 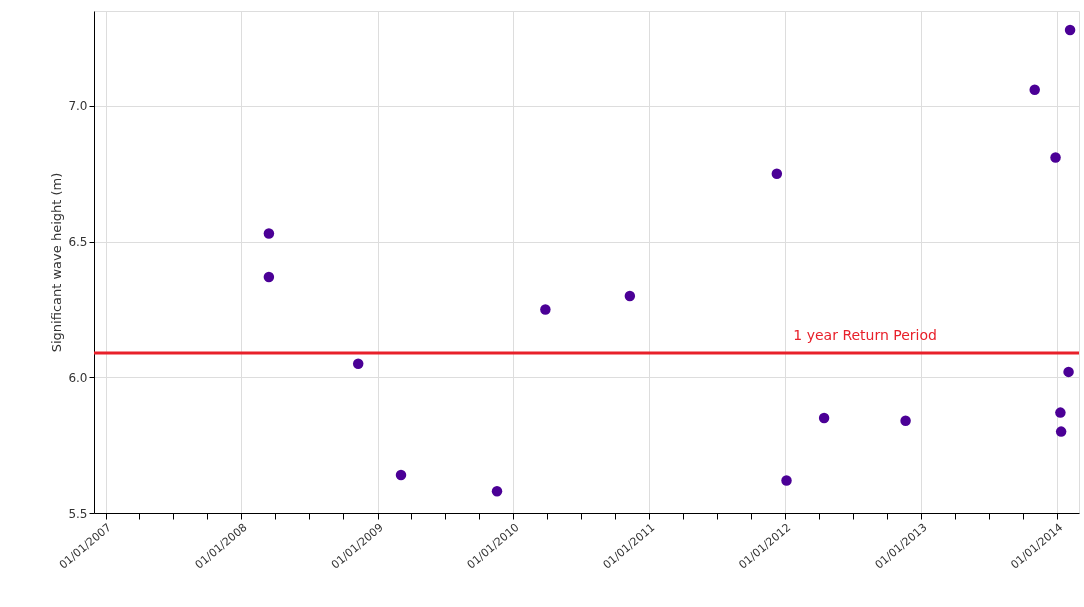 What do you see at coordinates (78, 242) in the screenshot?
I see `y-tick-label: 6.5` at bounding box center [78, 242].